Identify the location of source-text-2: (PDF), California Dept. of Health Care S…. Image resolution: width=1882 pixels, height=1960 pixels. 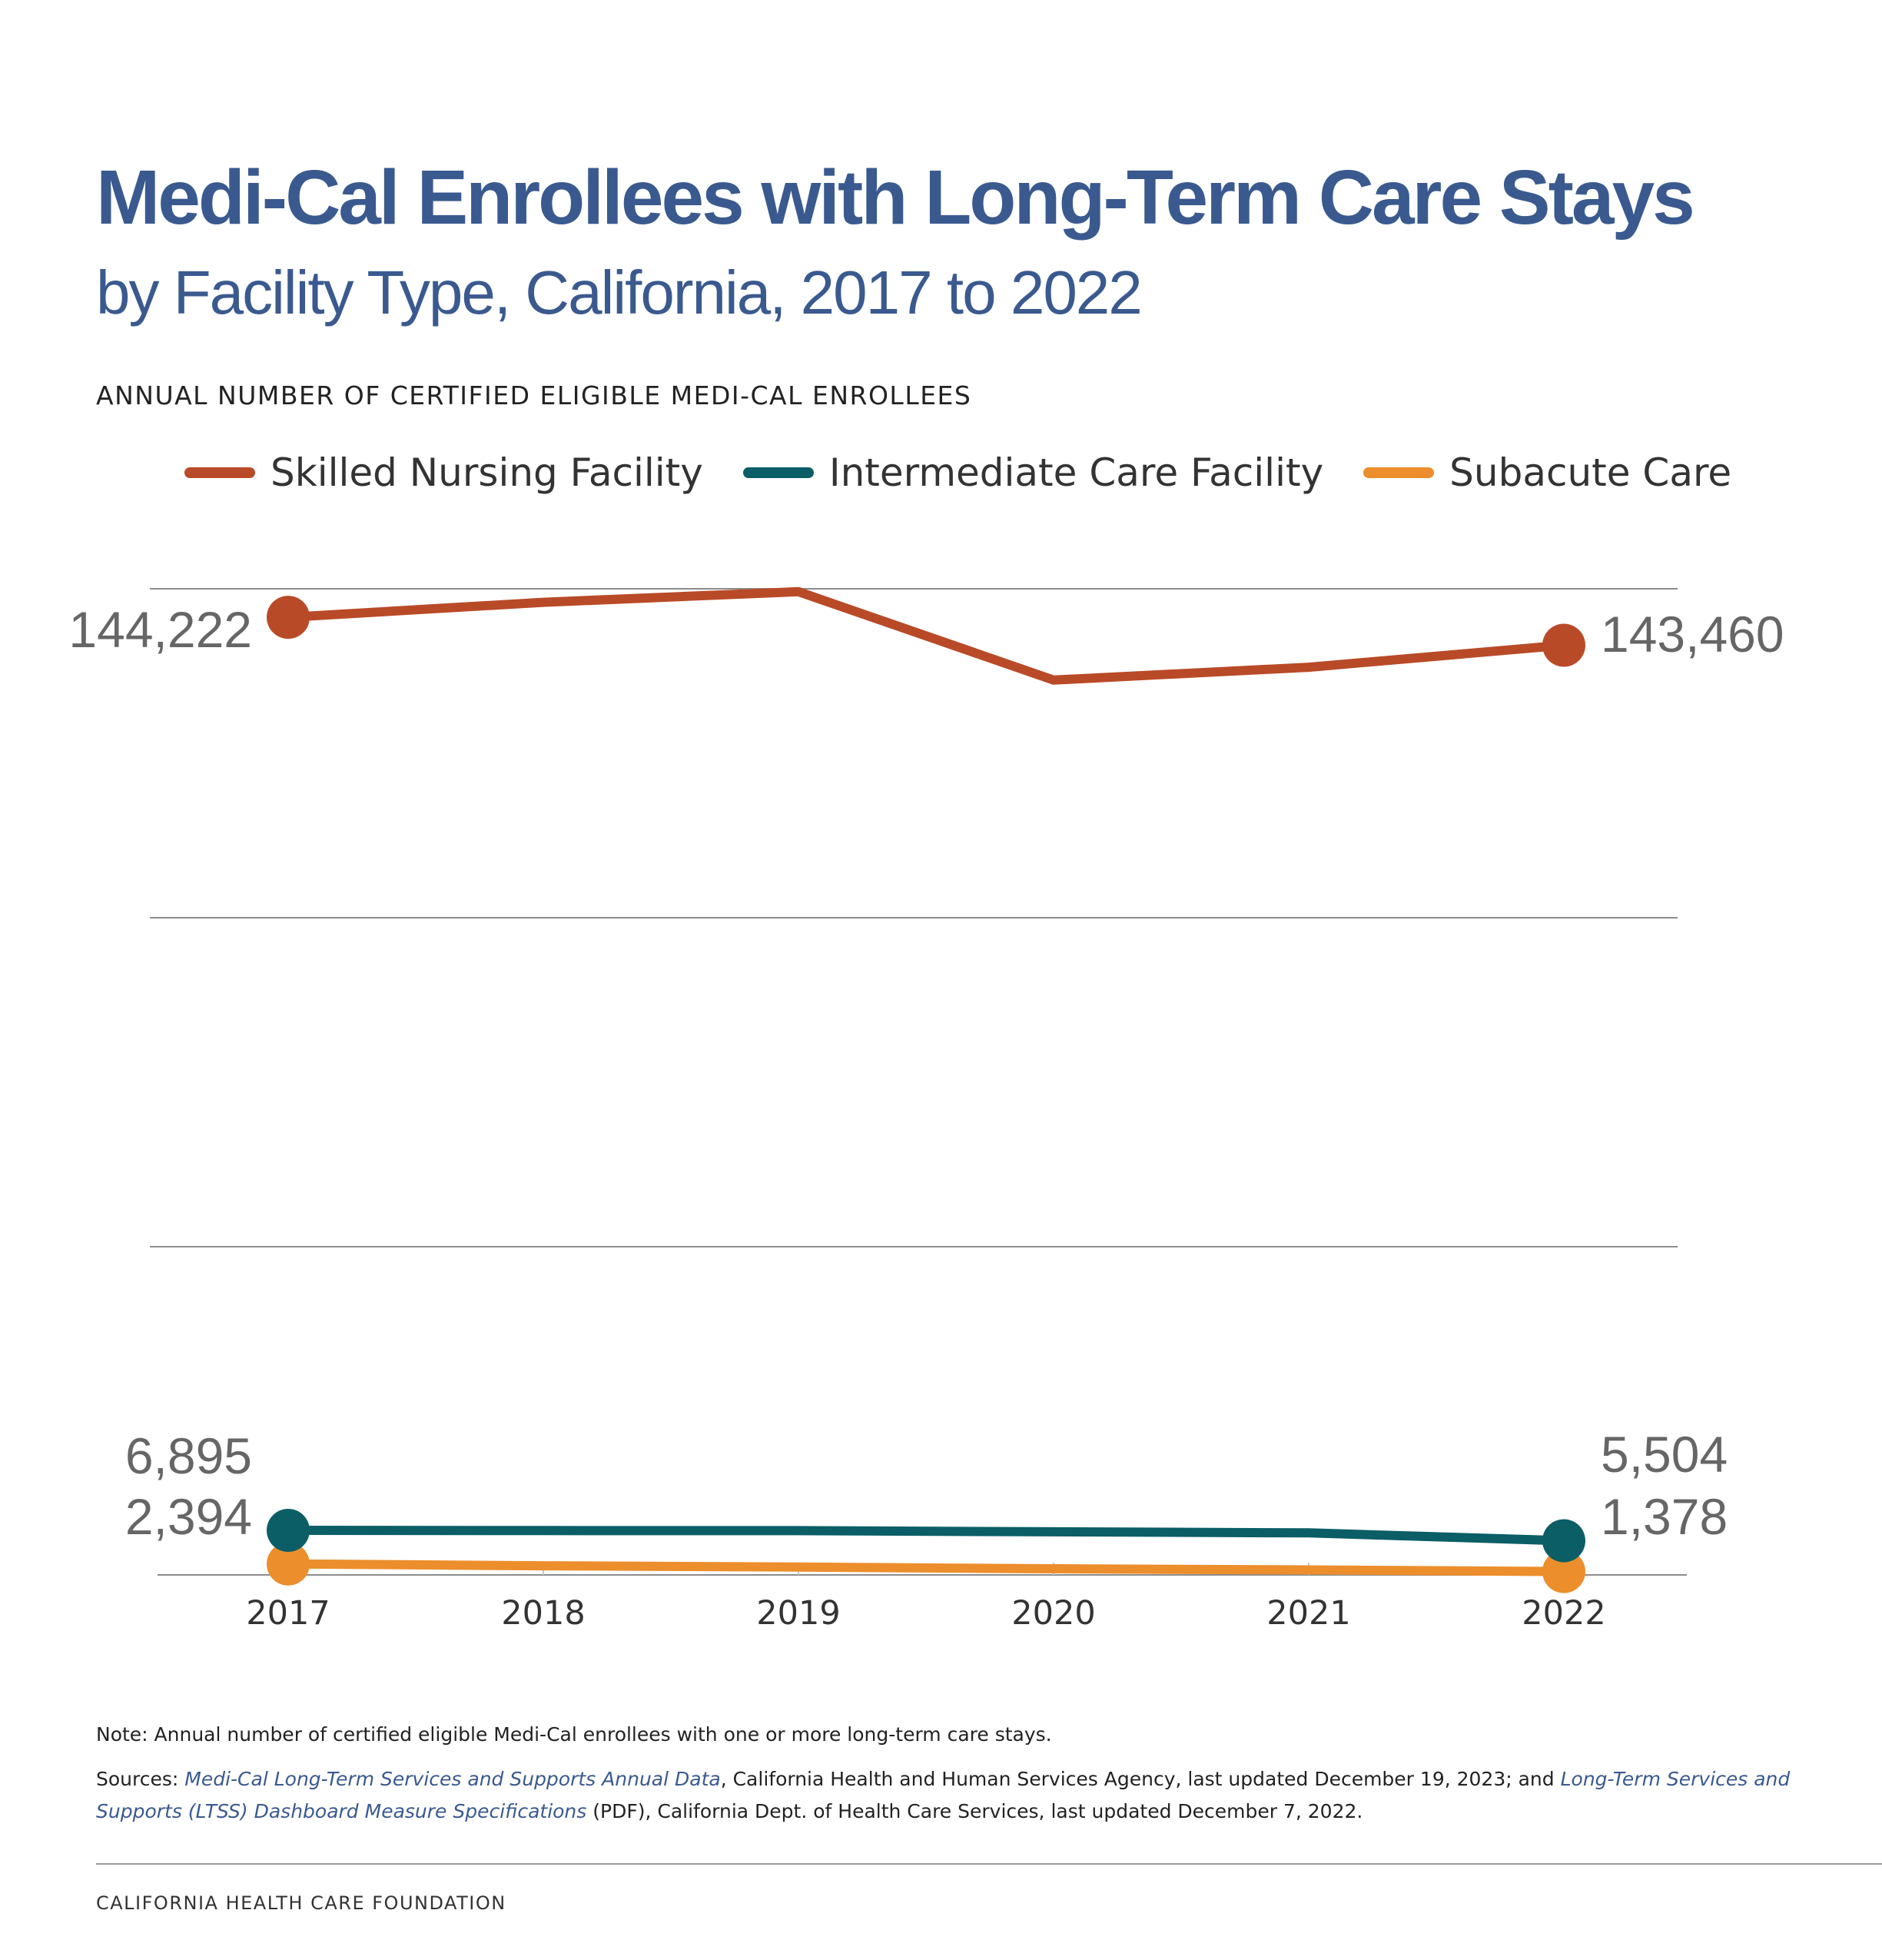
(974, 1811).